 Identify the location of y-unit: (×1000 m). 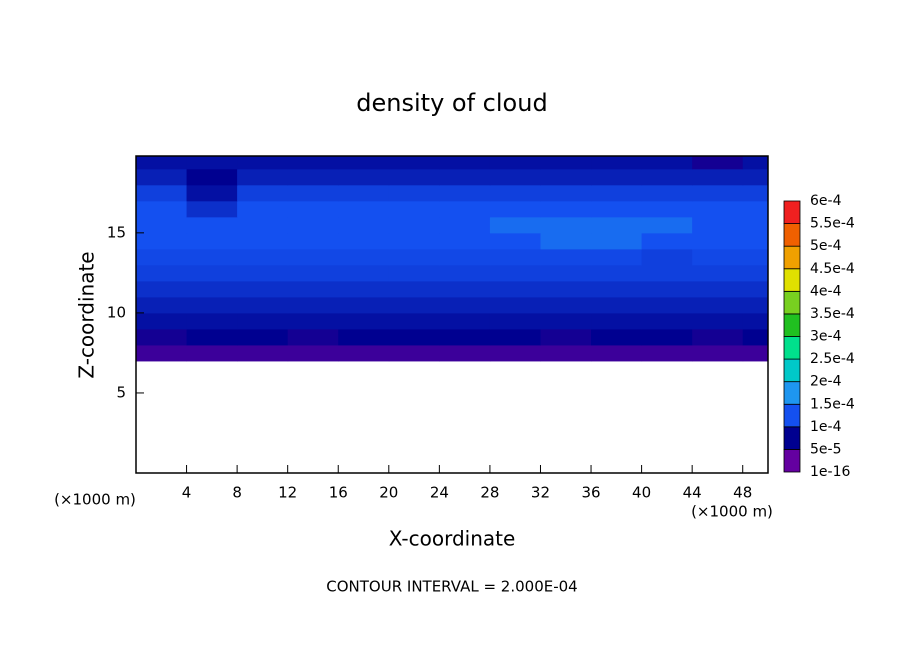
(95, 500).